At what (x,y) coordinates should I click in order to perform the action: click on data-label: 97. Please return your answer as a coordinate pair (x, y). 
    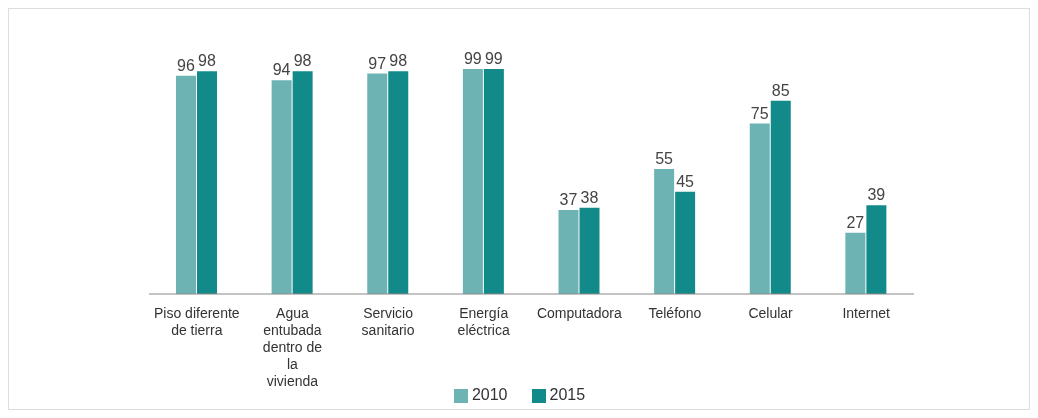
    Looking at the image, I should click on (377, 63).